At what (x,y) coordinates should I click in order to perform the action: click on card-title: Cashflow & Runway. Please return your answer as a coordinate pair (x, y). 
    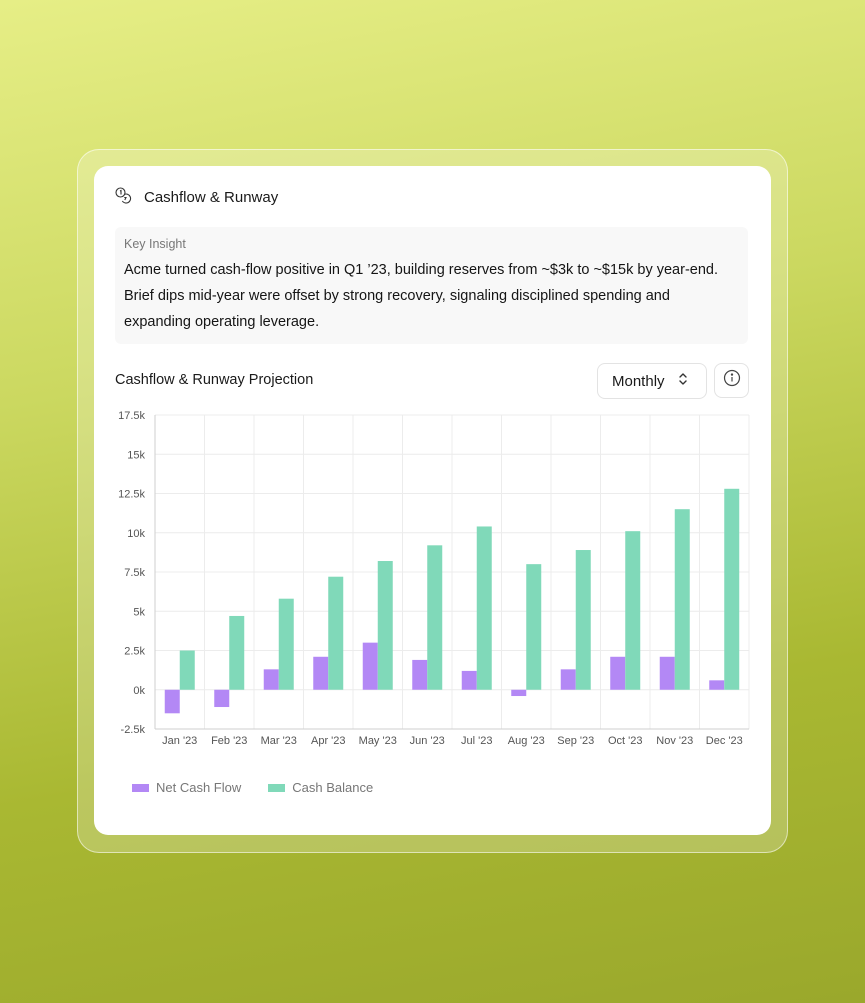
    Looking at the image, I should click on (211, 197).